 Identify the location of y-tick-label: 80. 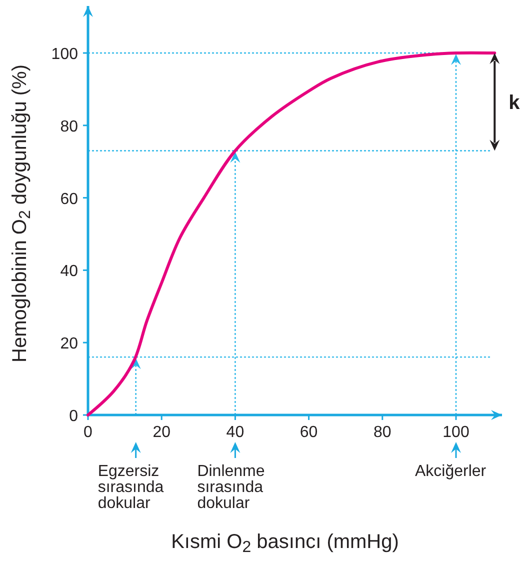
(69, 127).